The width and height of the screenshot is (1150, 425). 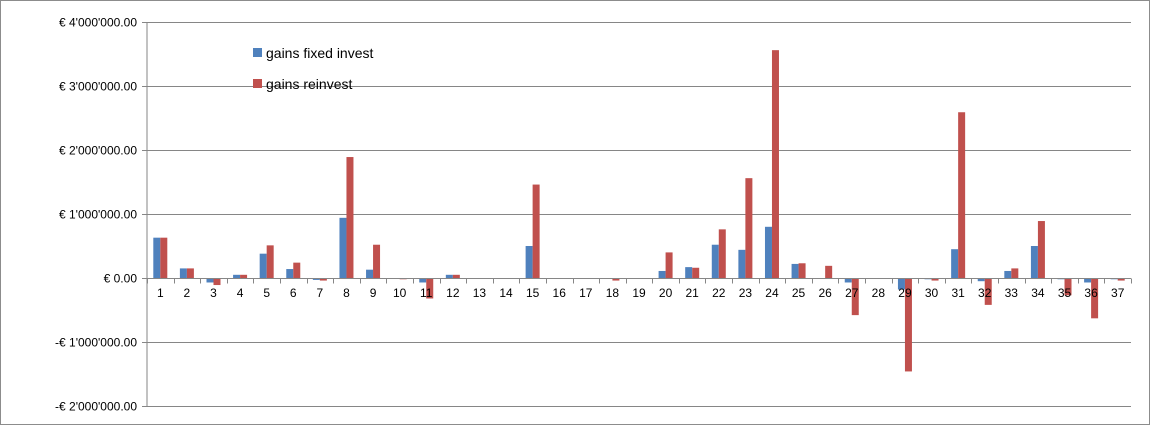 I want to click on y-tick-label: -€ 2'000'000.00, so click(x=96, y=407).